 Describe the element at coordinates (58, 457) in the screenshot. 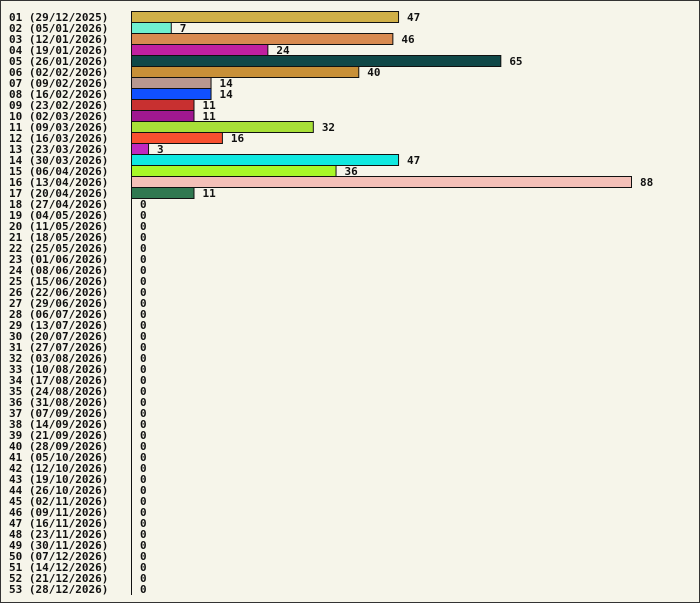

I see `category-label: 41 (05/10/2026)` at that location.